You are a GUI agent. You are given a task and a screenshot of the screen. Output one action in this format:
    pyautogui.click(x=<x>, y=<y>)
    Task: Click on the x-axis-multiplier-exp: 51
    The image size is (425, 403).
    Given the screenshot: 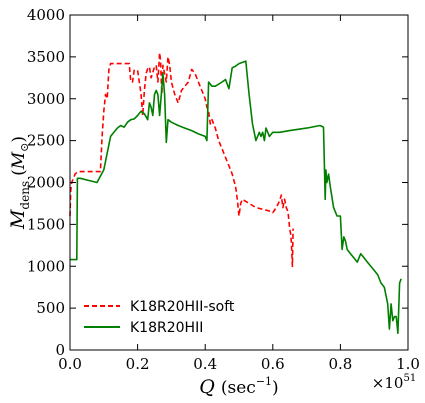 What is the action you would take?
    pyautogui.click(x=409, y=378)
    